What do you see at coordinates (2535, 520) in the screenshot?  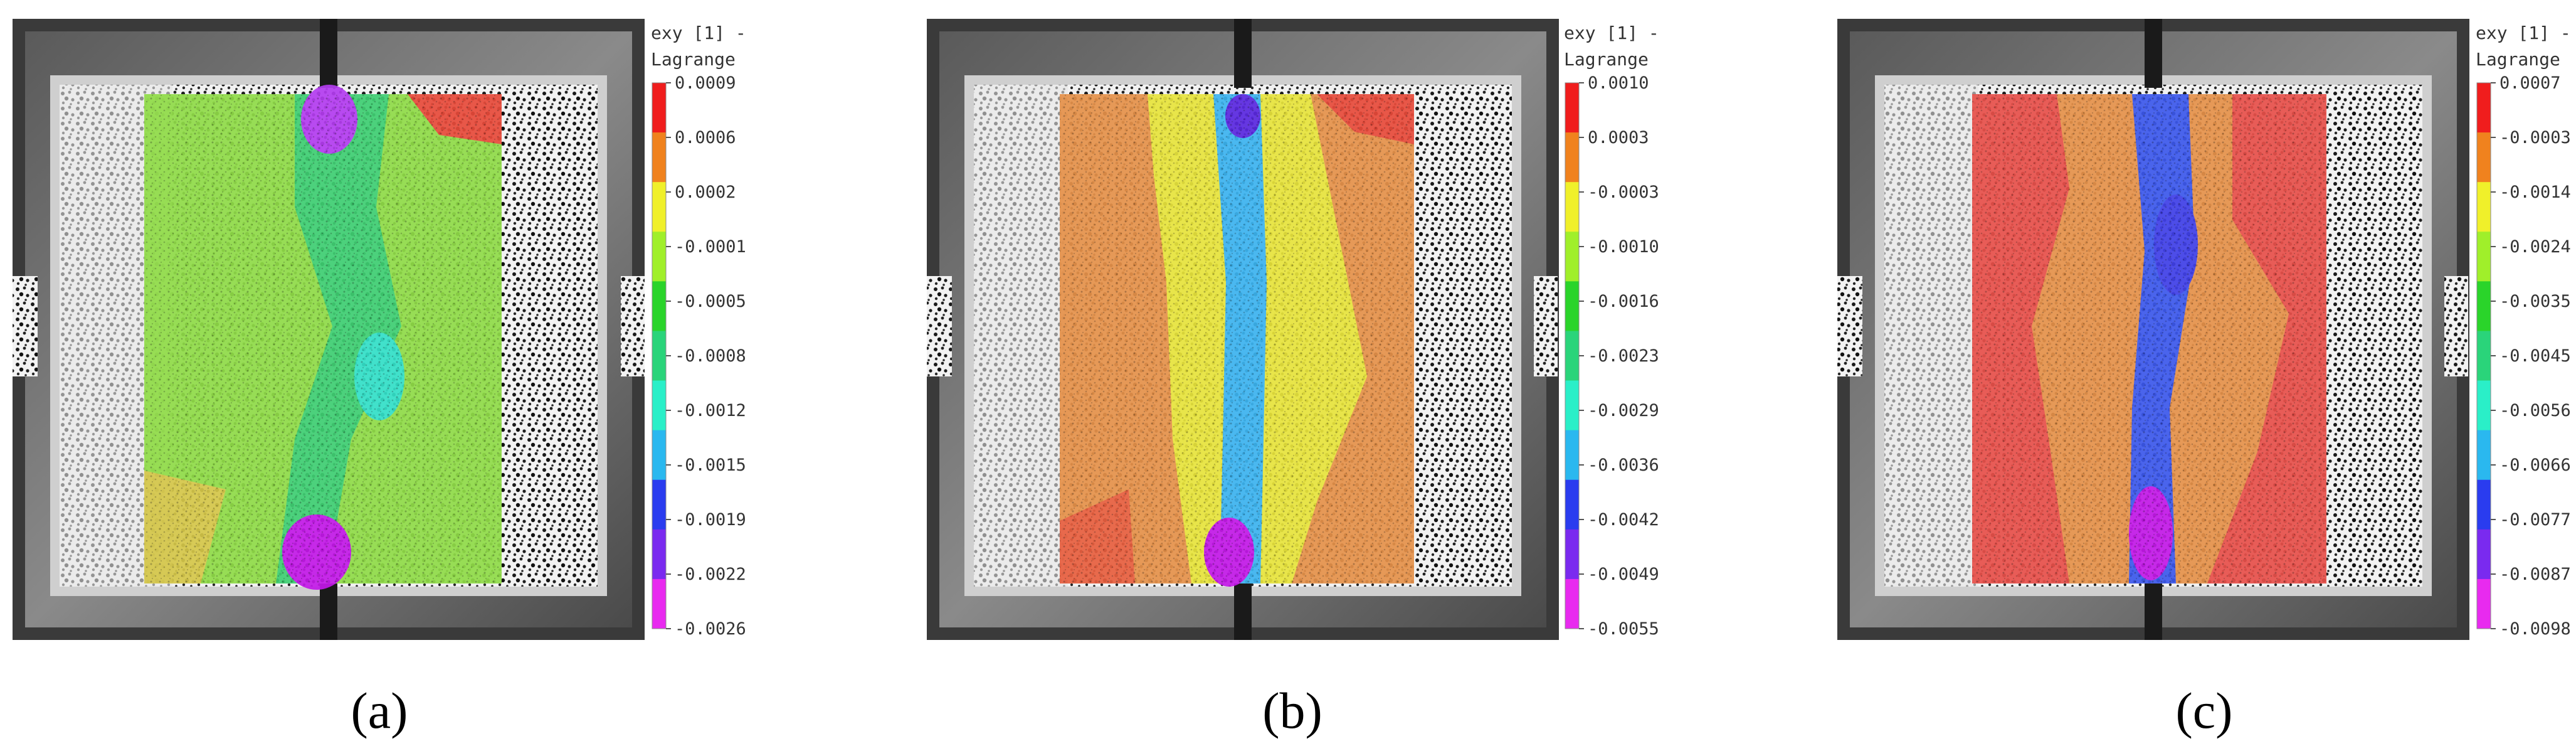 I see `colorbar-tick-label: -0.0077` at bounding box center [2535, 520].